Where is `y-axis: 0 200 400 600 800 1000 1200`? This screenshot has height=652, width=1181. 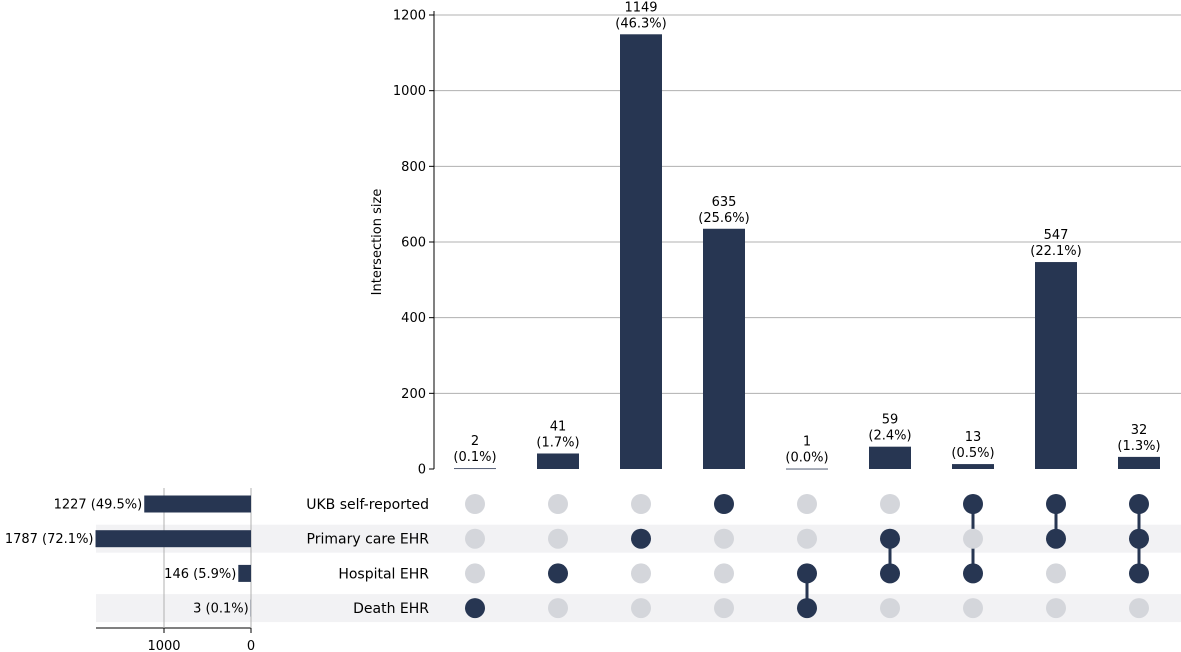
y-axis: 0 200 400 600 800 1000 1200 is located at coordinates (414, 243).